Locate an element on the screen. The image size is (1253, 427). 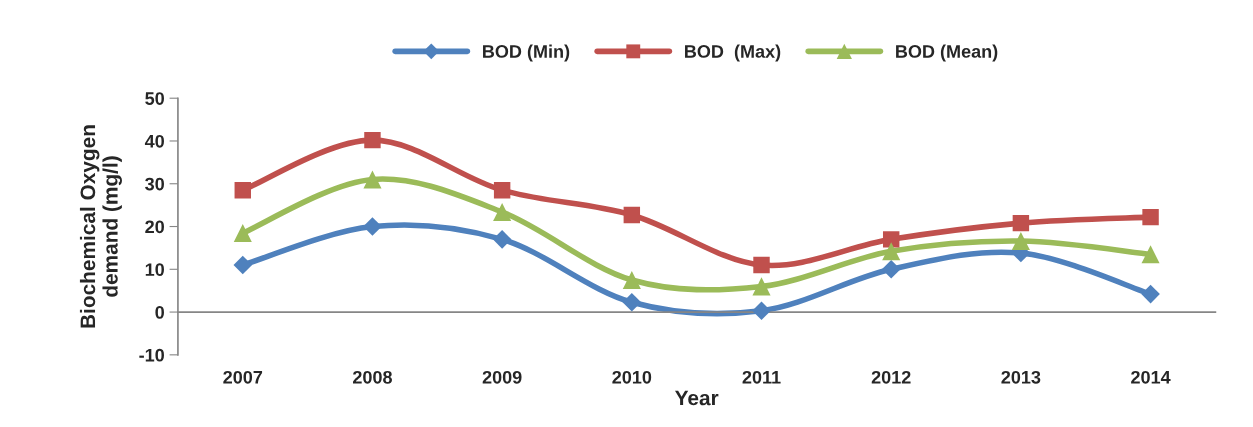
y-tick-label: 0 is located at coordinates (159, 312).